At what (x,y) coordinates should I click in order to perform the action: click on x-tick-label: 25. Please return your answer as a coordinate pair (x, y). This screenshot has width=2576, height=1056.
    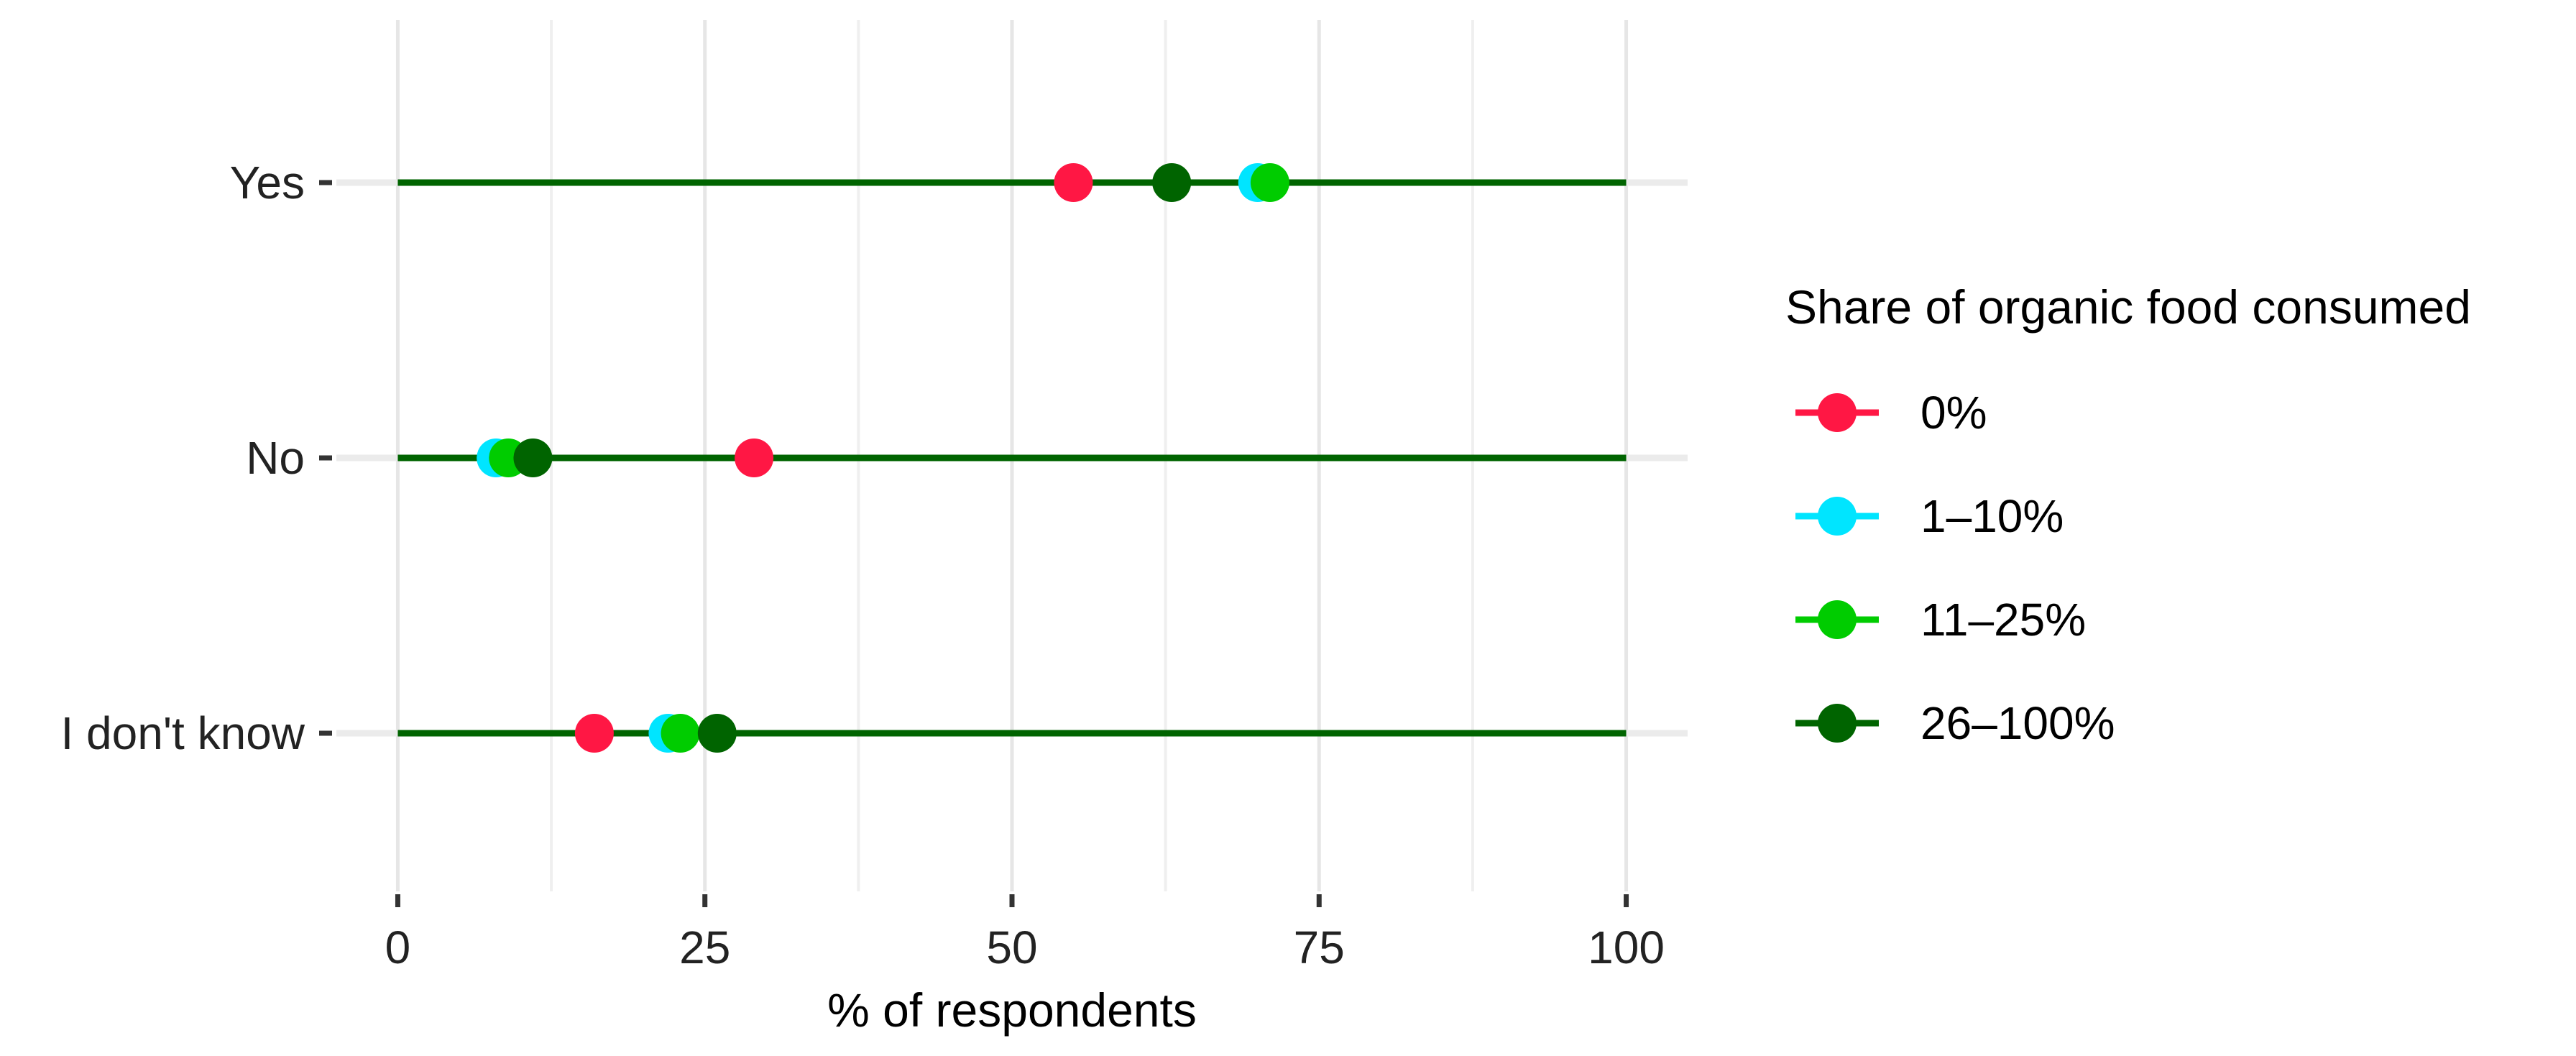
    Looking at the image, I should click on (704, 948).